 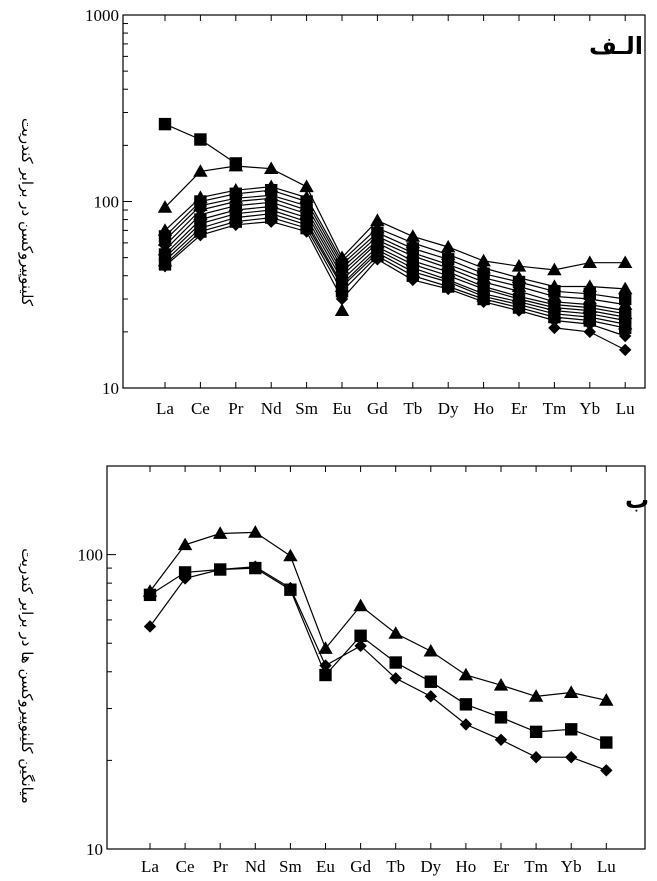 I want to click on panel-1-x-tick-label-Tb: Tb, so click(x=395, y=866).